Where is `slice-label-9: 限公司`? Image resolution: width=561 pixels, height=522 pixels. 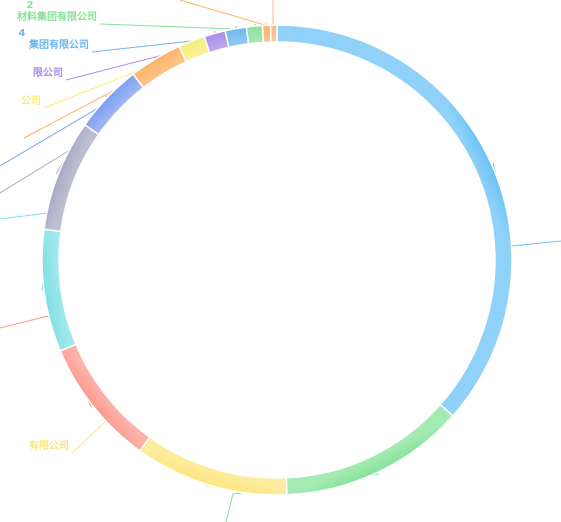 slice-label-9: 限公司 is located at coordinates (48, 73).